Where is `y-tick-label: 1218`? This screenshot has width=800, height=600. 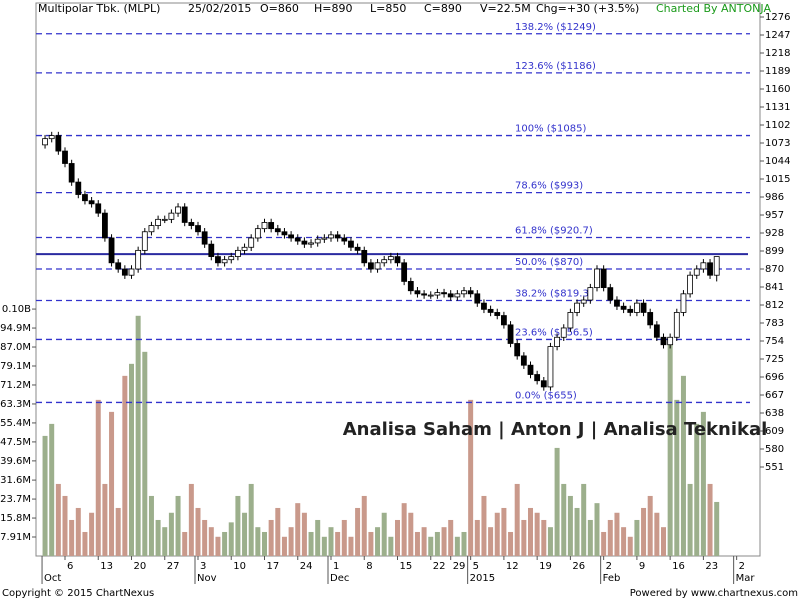 y-tick-label: 1218 is located at coordinates (777, 53).